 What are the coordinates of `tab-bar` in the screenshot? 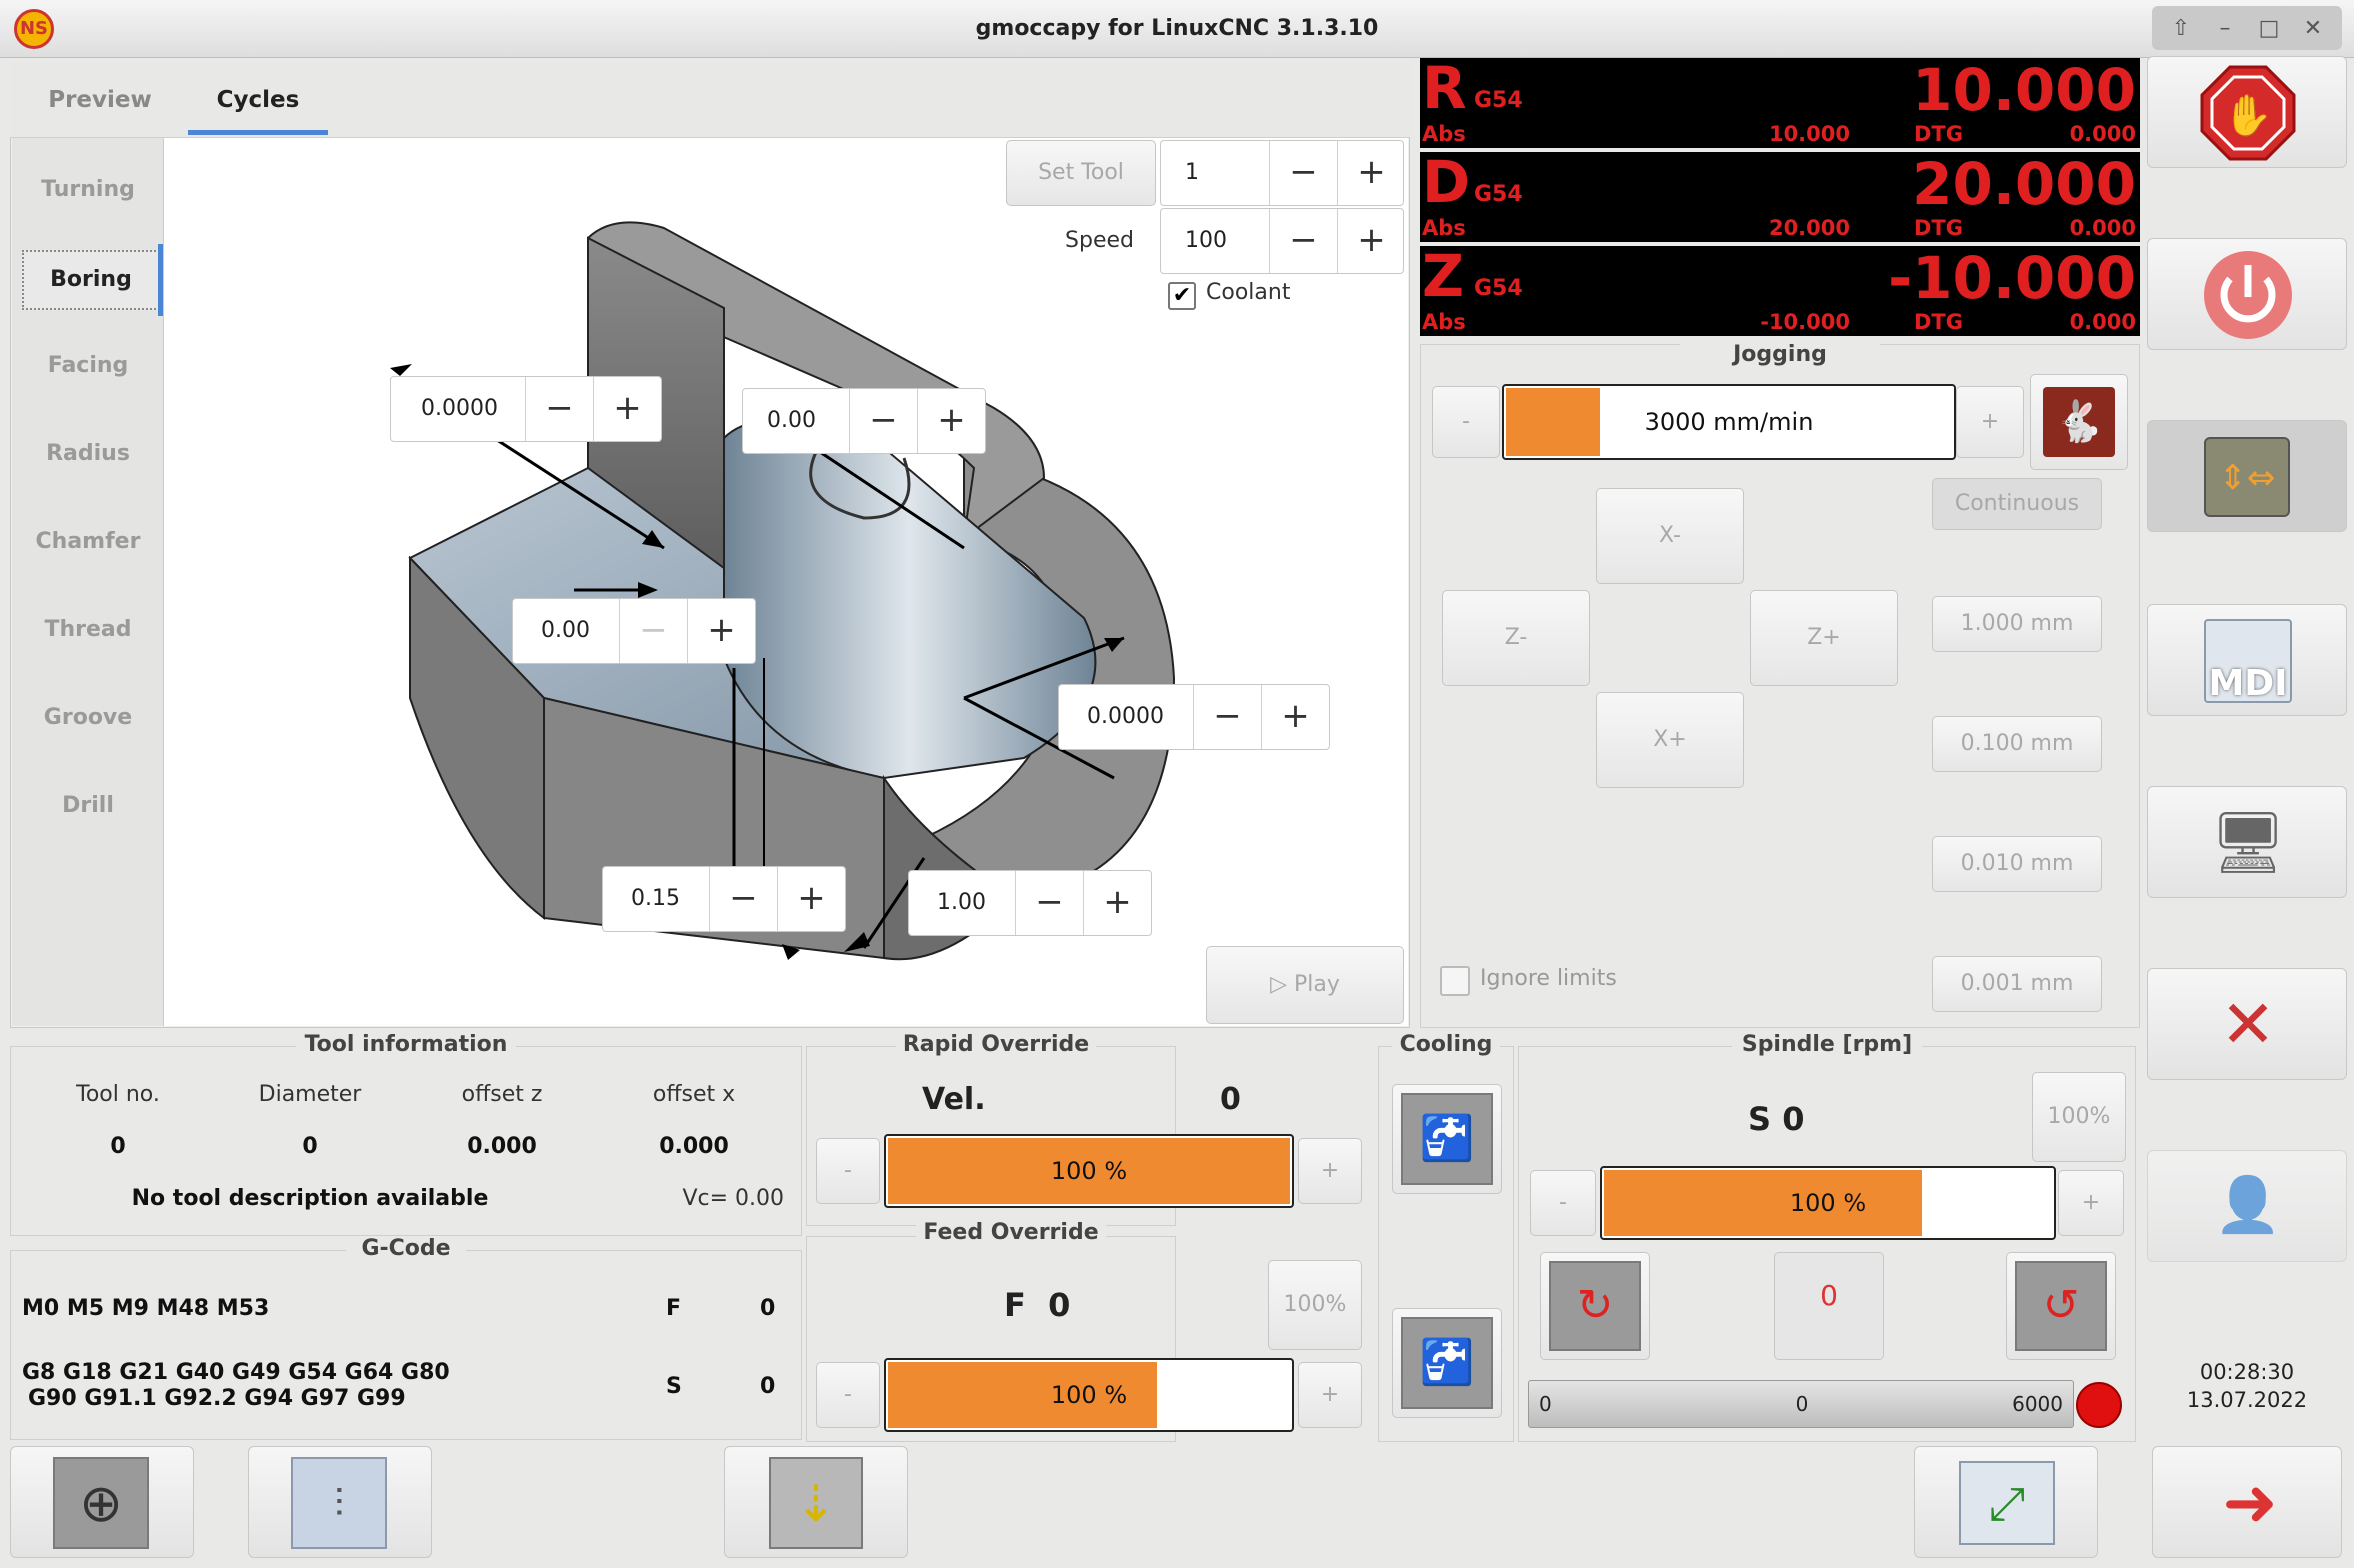 It's located at (710, 100).